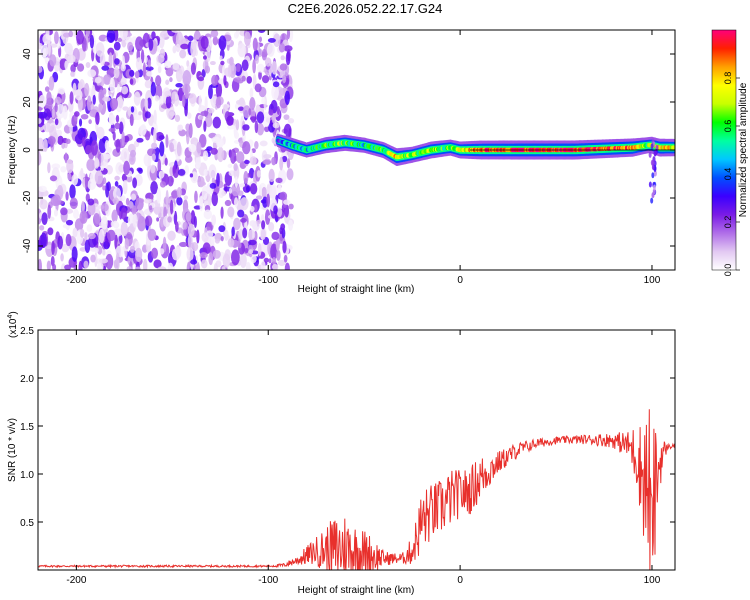  I want to click on y-tick-label: 2.0, so click(27, 379).